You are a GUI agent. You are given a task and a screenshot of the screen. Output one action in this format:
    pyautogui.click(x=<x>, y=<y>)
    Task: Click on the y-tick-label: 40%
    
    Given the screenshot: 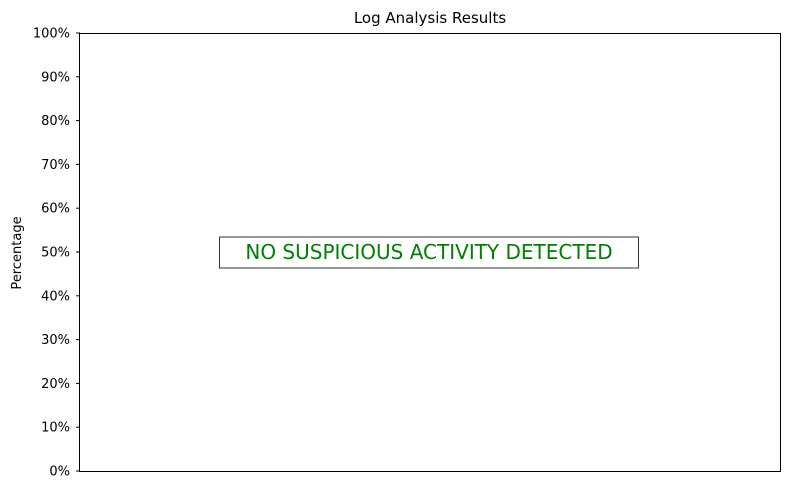 What is the action you would take?
    pyautogui.click(x=55, y=296)
    